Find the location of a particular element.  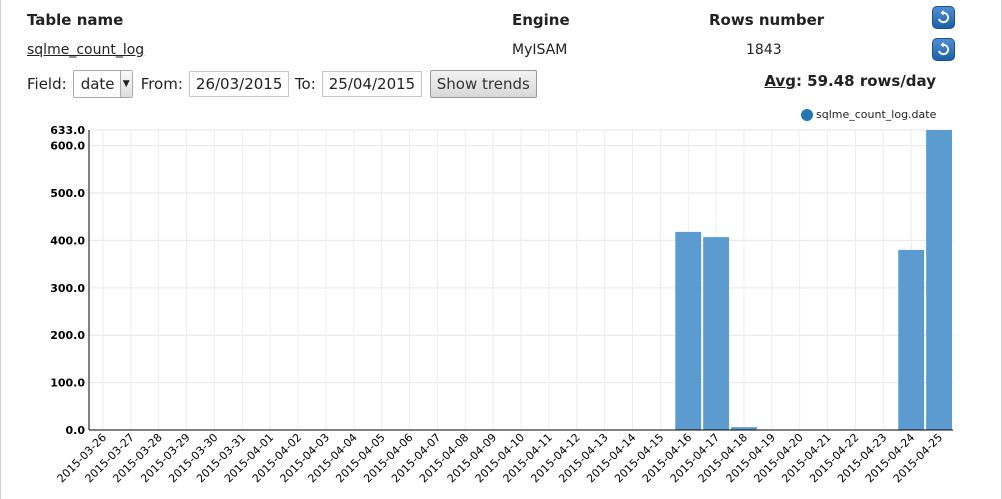

table-name-link: sqlme_count_log is located at coordinates (86, 50).